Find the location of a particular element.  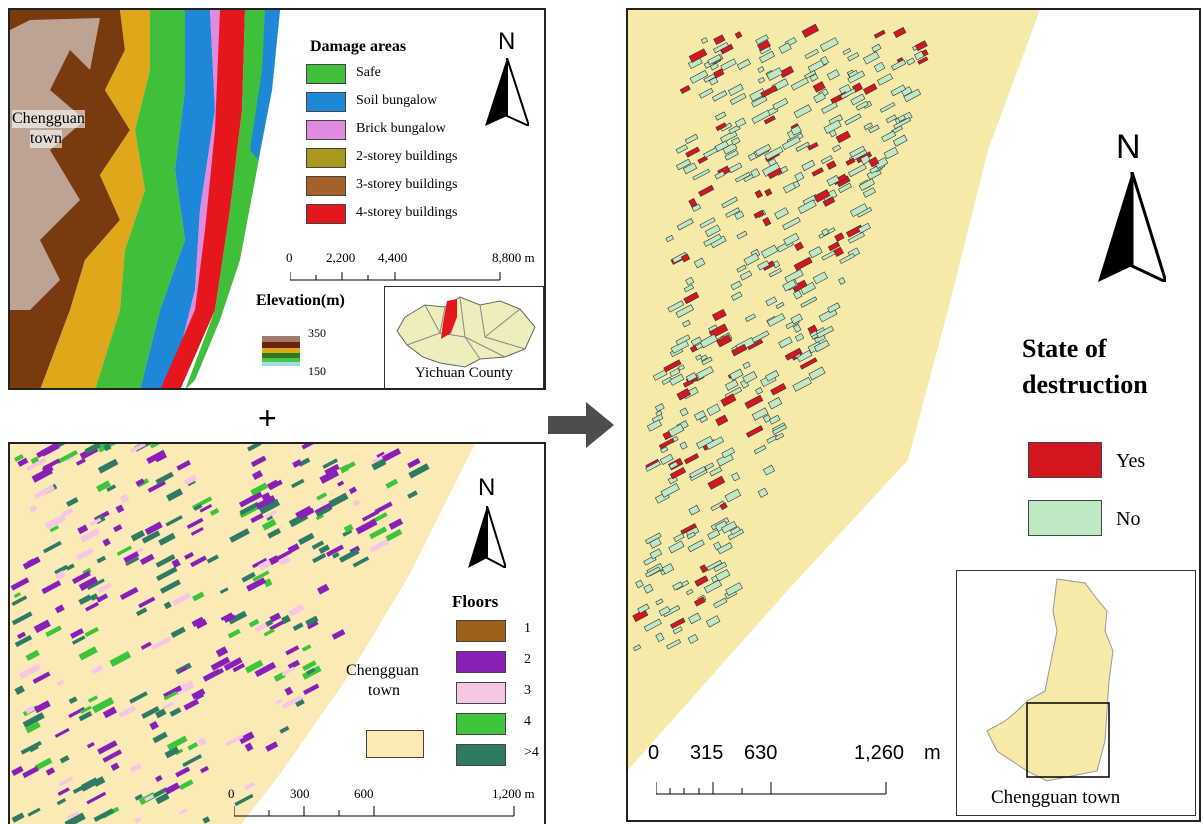

legend-label: 2-storey buildings is located at coordinates (407, 156).